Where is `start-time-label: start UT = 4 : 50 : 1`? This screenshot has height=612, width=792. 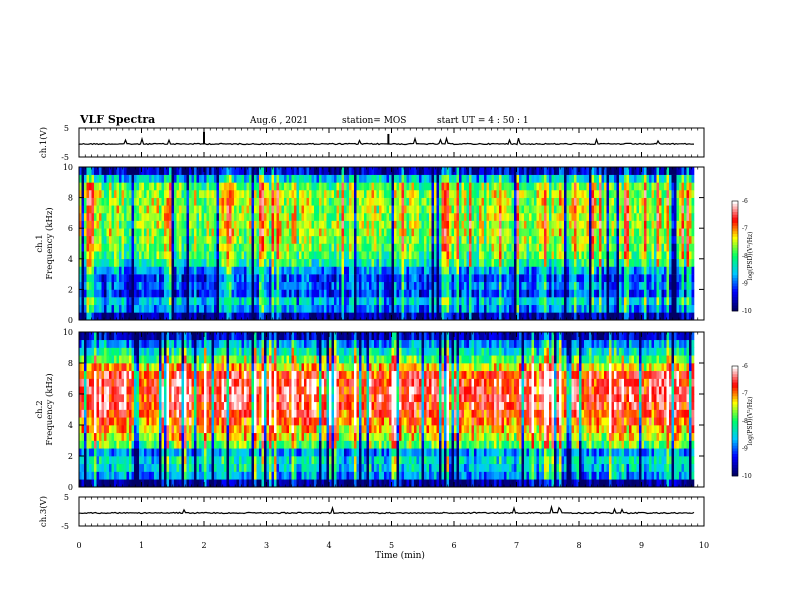 start-time-label: start UT = 4 : 50 : 1 is located at coordinates (483, 121).